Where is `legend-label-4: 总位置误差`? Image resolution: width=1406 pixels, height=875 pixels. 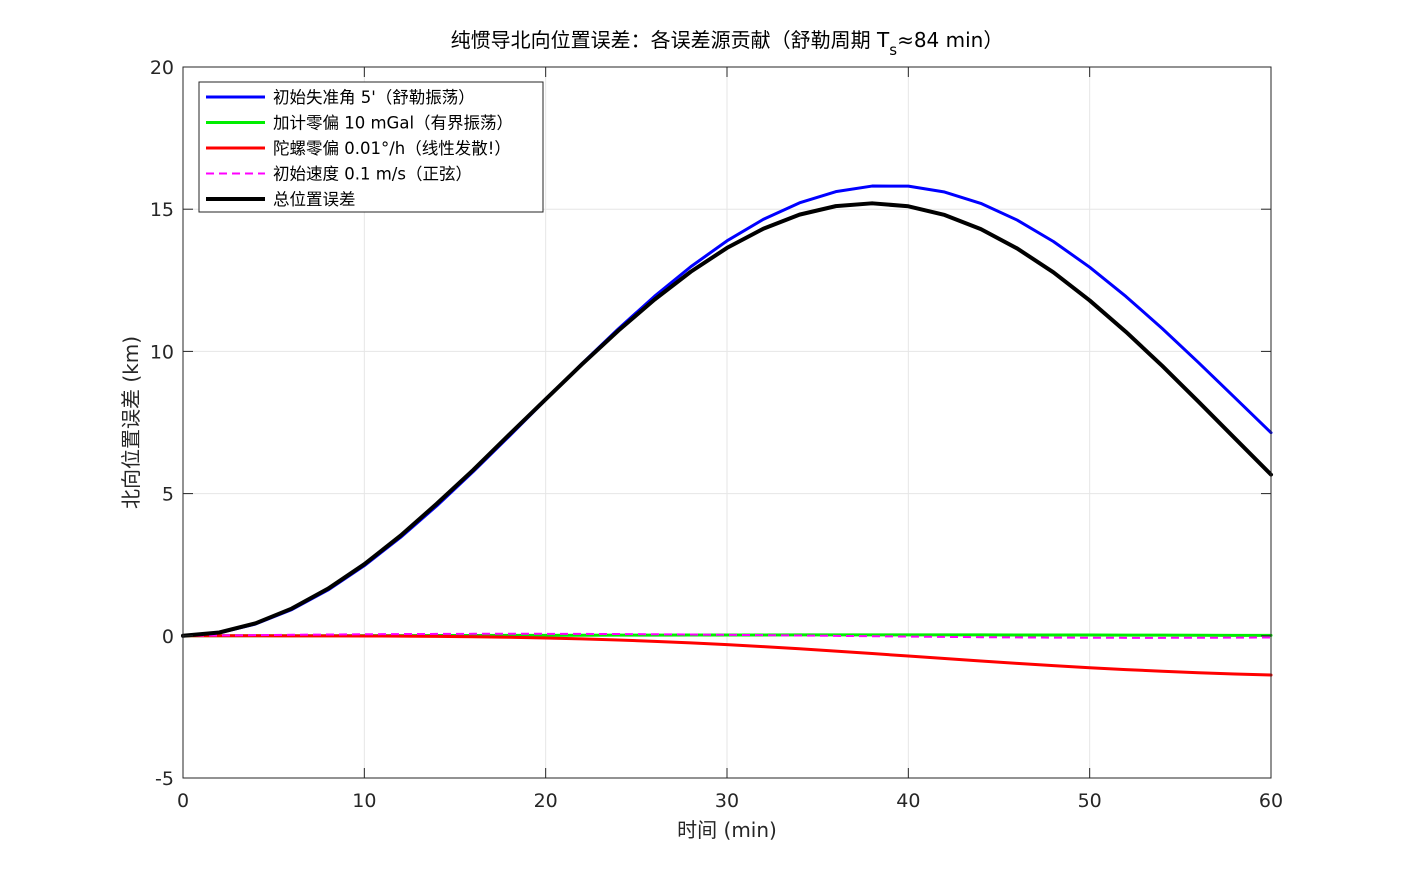 legend-label-4: 总位置误差 is located at coordinates (314, 199).